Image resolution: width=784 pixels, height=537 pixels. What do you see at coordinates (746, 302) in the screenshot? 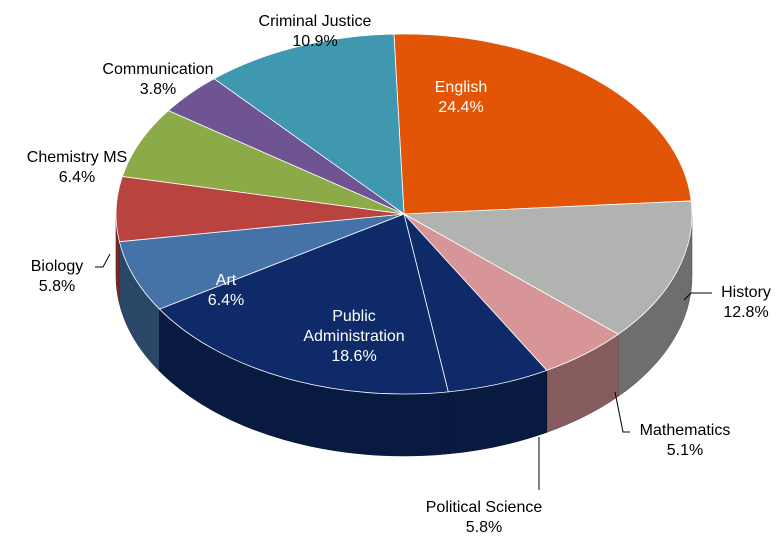
I see `history-label: History 12.8%` at bounding box center [746, 302].